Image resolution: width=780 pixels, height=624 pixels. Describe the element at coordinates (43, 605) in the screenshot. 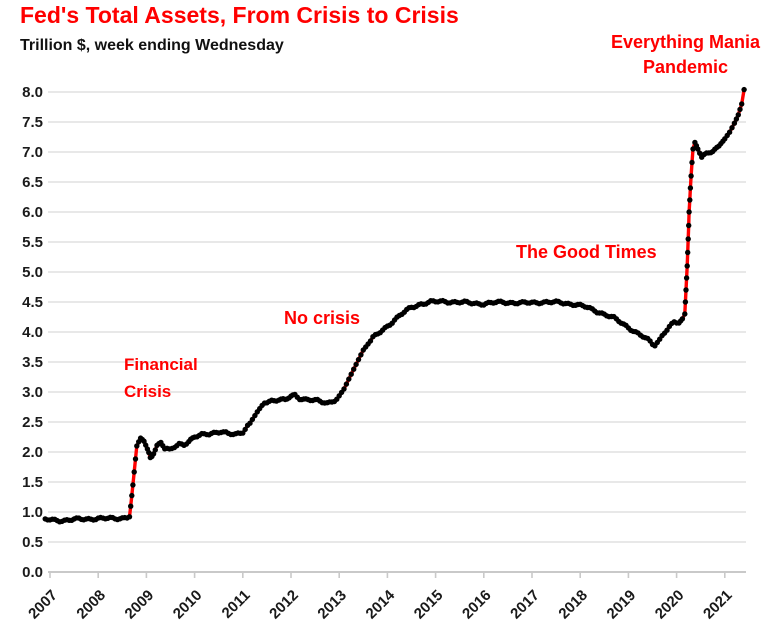

I see `x-tick-label: 2007` at that location.